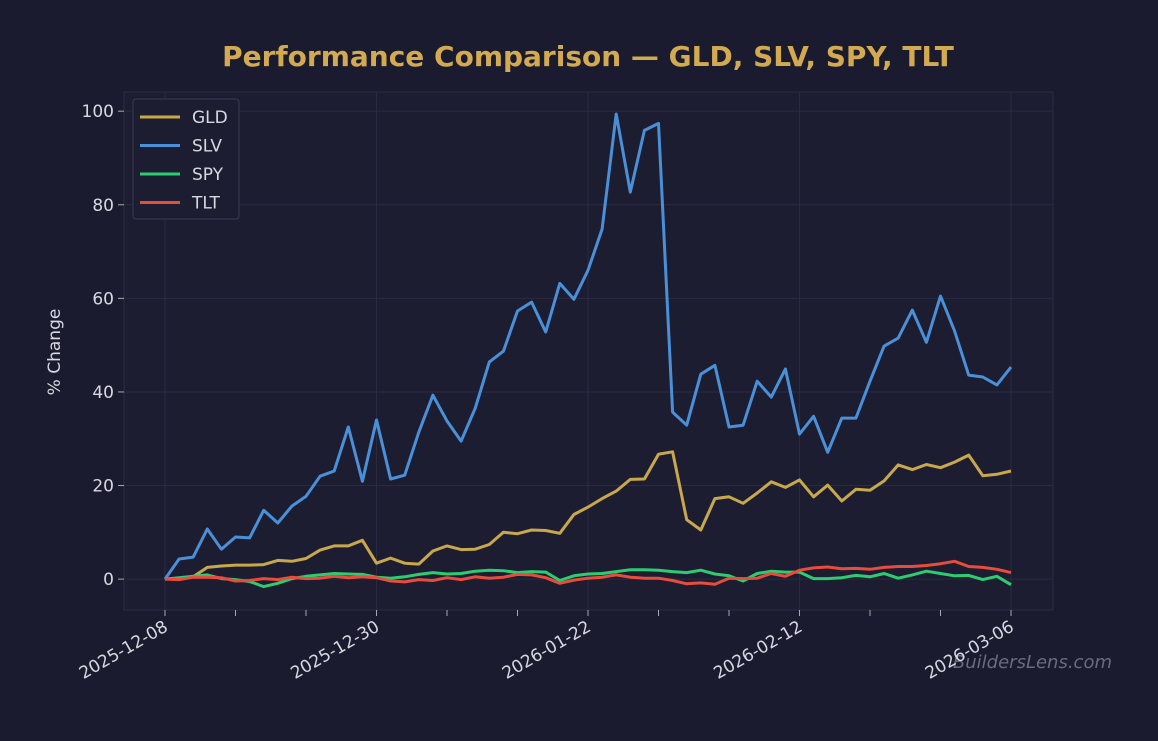 This screenshot has height=741, width=1158. What do you see at coordinates (103, 487) in the screenshot?
I see `y-tick-label: 20` at bounding box center [103, 487].